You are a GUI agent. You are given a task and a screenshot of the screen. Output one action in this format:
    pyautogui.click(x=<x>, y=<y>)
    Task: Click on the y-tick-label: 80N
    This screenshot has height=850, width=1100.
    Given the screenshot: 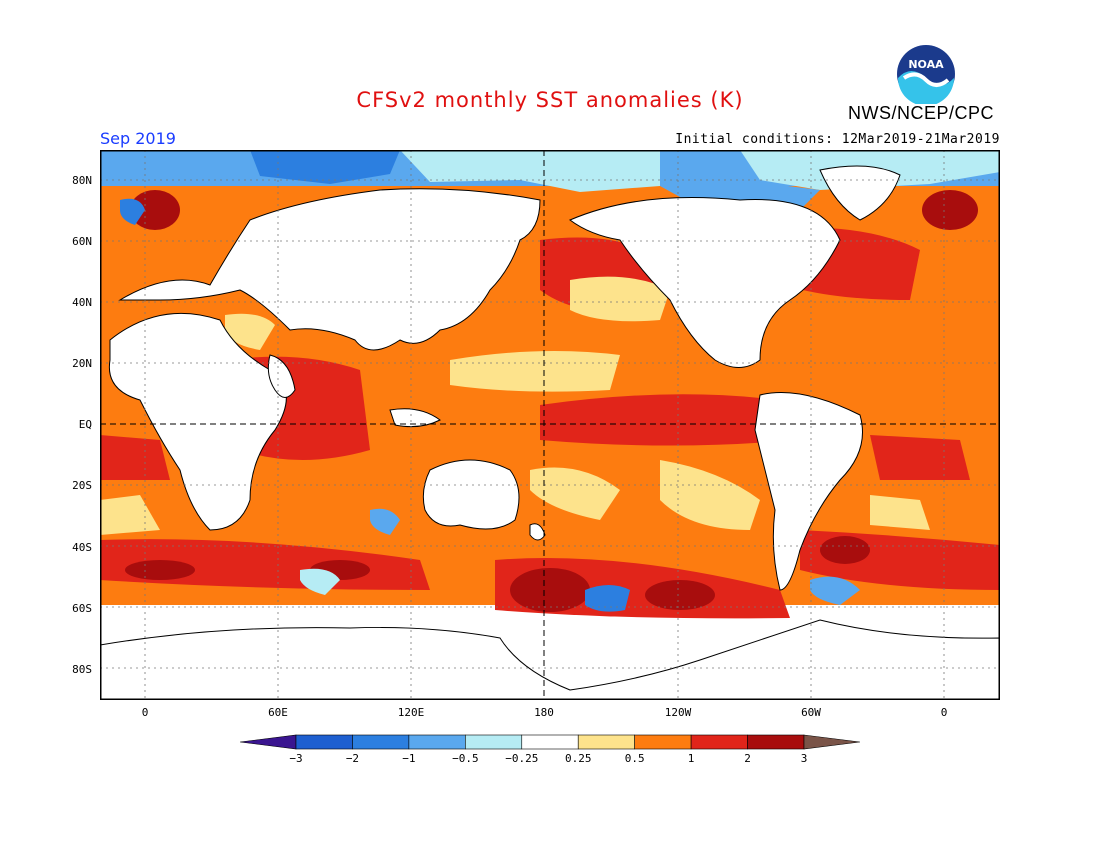 What is the action you would take?
    pyautogui.click(x=82, y=180)
    